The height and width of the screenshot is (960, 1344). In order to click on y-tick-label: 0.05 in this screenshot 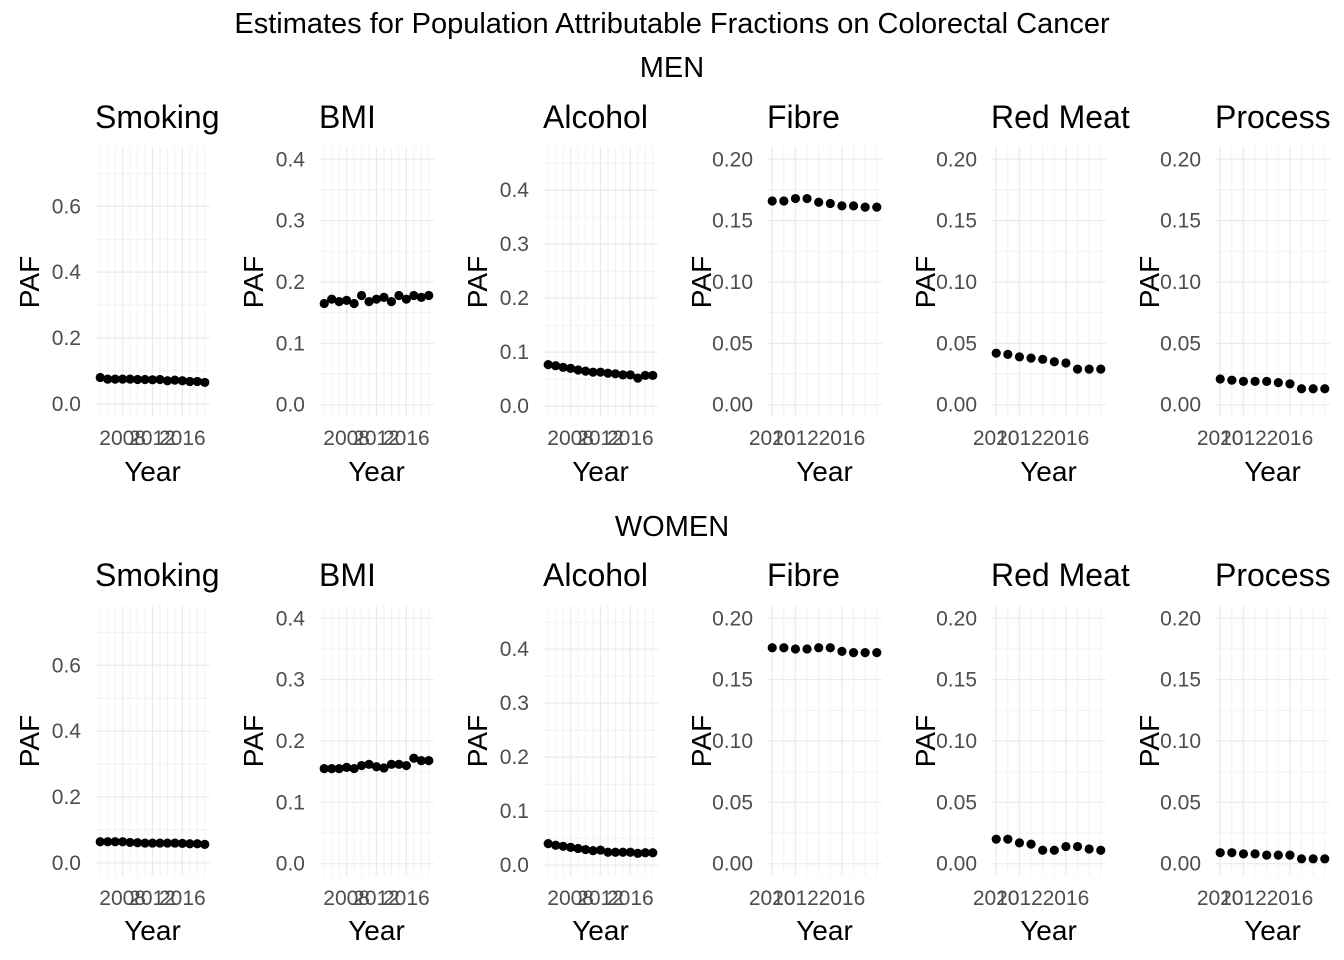, I will do `click(732, 802)`.